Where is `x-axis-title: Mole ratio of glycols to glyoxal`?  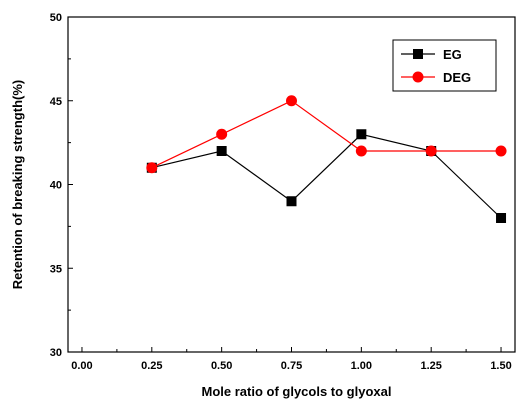 x-axis-title: Mole ratio of glycols to glyoxal is located at coordinates (297, 391).